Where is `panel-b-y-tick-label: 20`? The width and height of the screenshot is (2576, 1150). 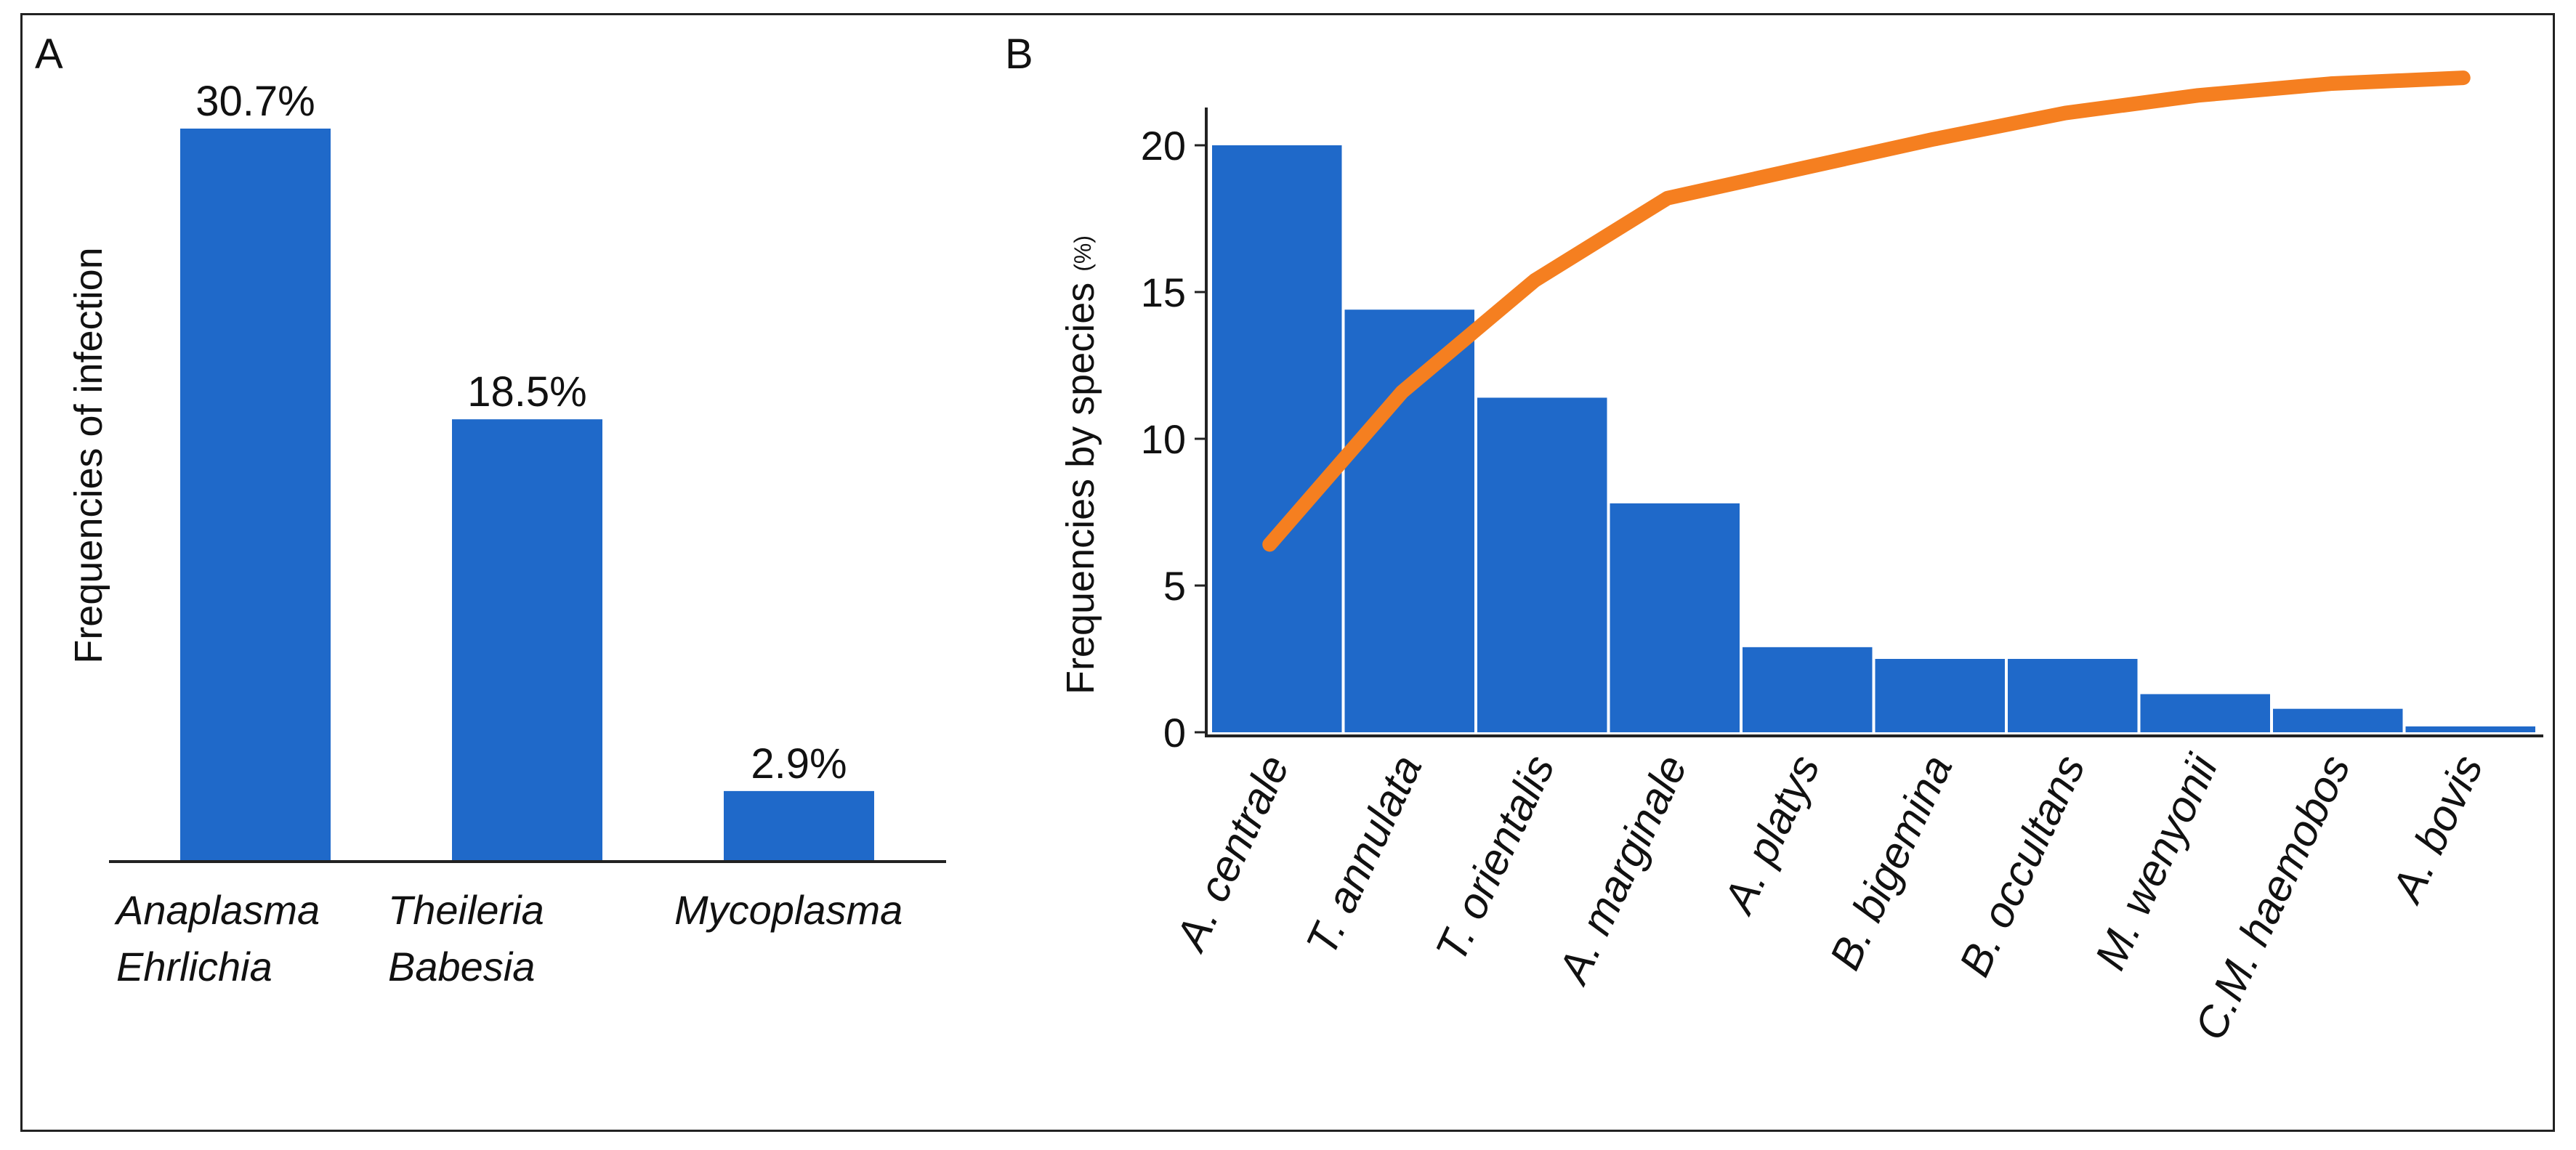 panel-b-y-tick-label: 20 is located at coordinates (1164, 146).